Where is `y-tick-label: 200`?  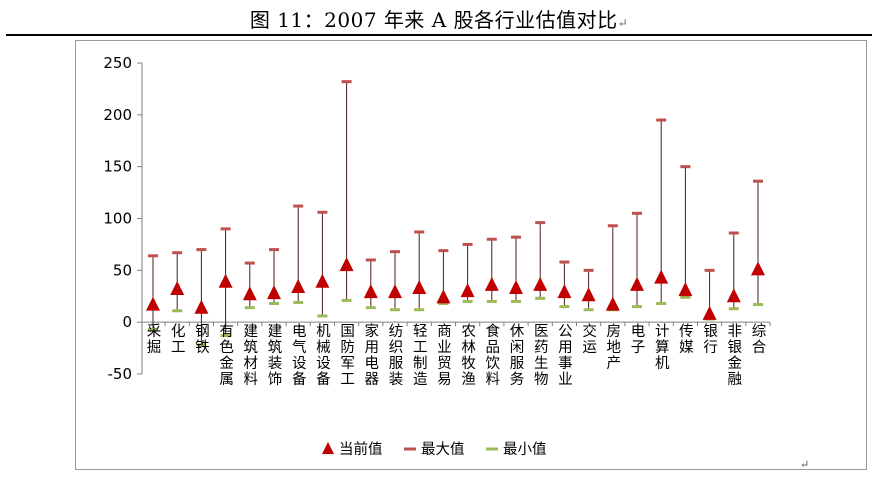 y-tick-label: 200 is located at coordinates (117, 115).